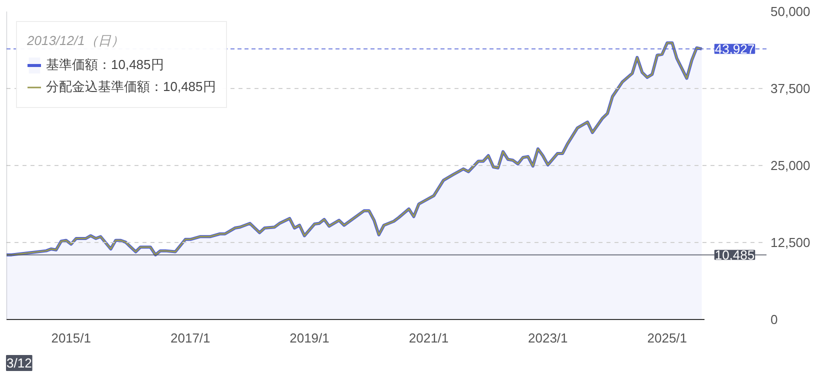 Image resolution: width=813 pixels, height=375 pixels. Describe the element at coordinates (774, 319) in the screenshot. I see `y-tick-label: 0` at that location.